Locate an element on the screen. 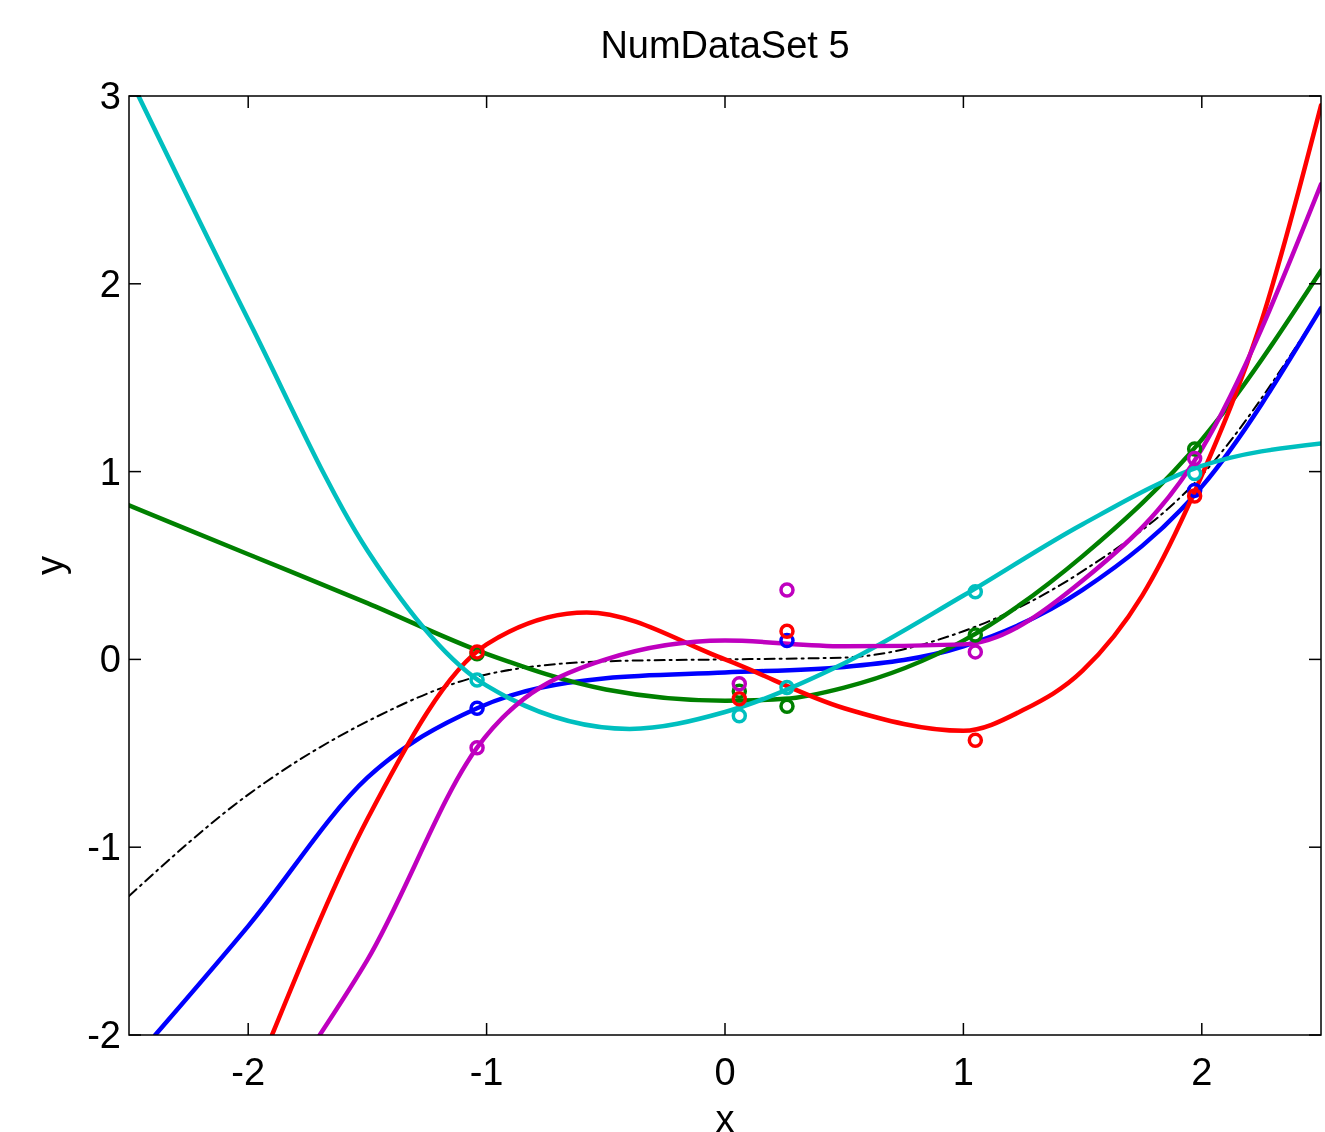 The image size is (1325, 1132). x-tick-label: -1 is located at coordinates (486, 1072).